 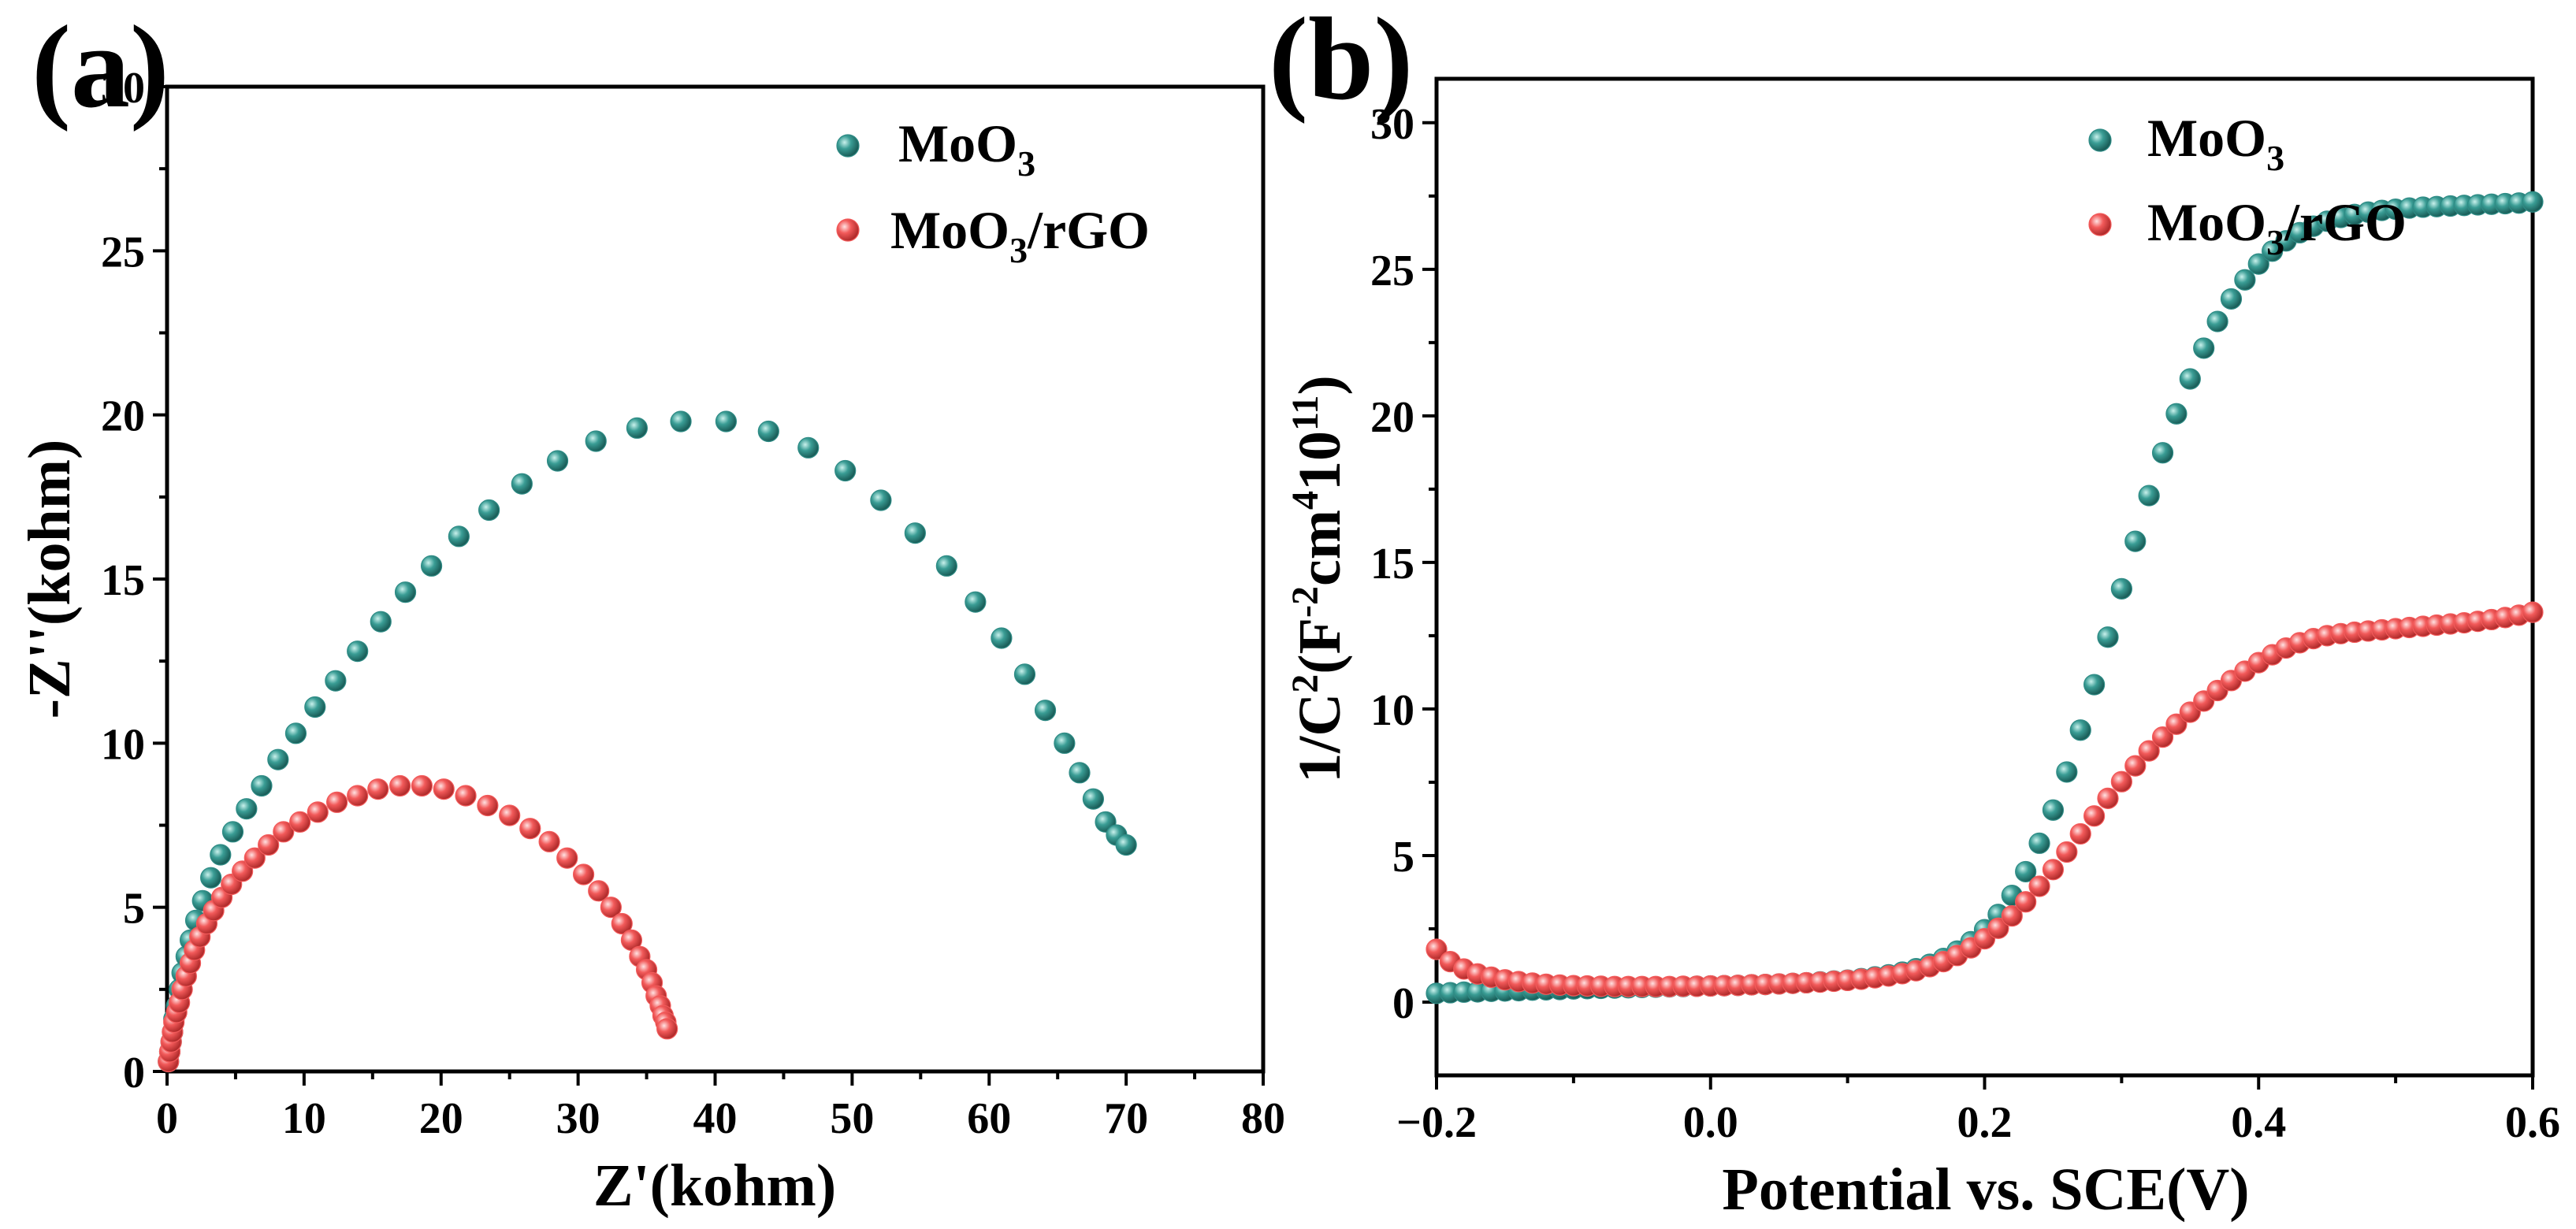 What do you see at coordinates (2100, 140) in the screenshot?
I see `panel-b-legend-marker-moo3` at bounding box center [2100, 140].